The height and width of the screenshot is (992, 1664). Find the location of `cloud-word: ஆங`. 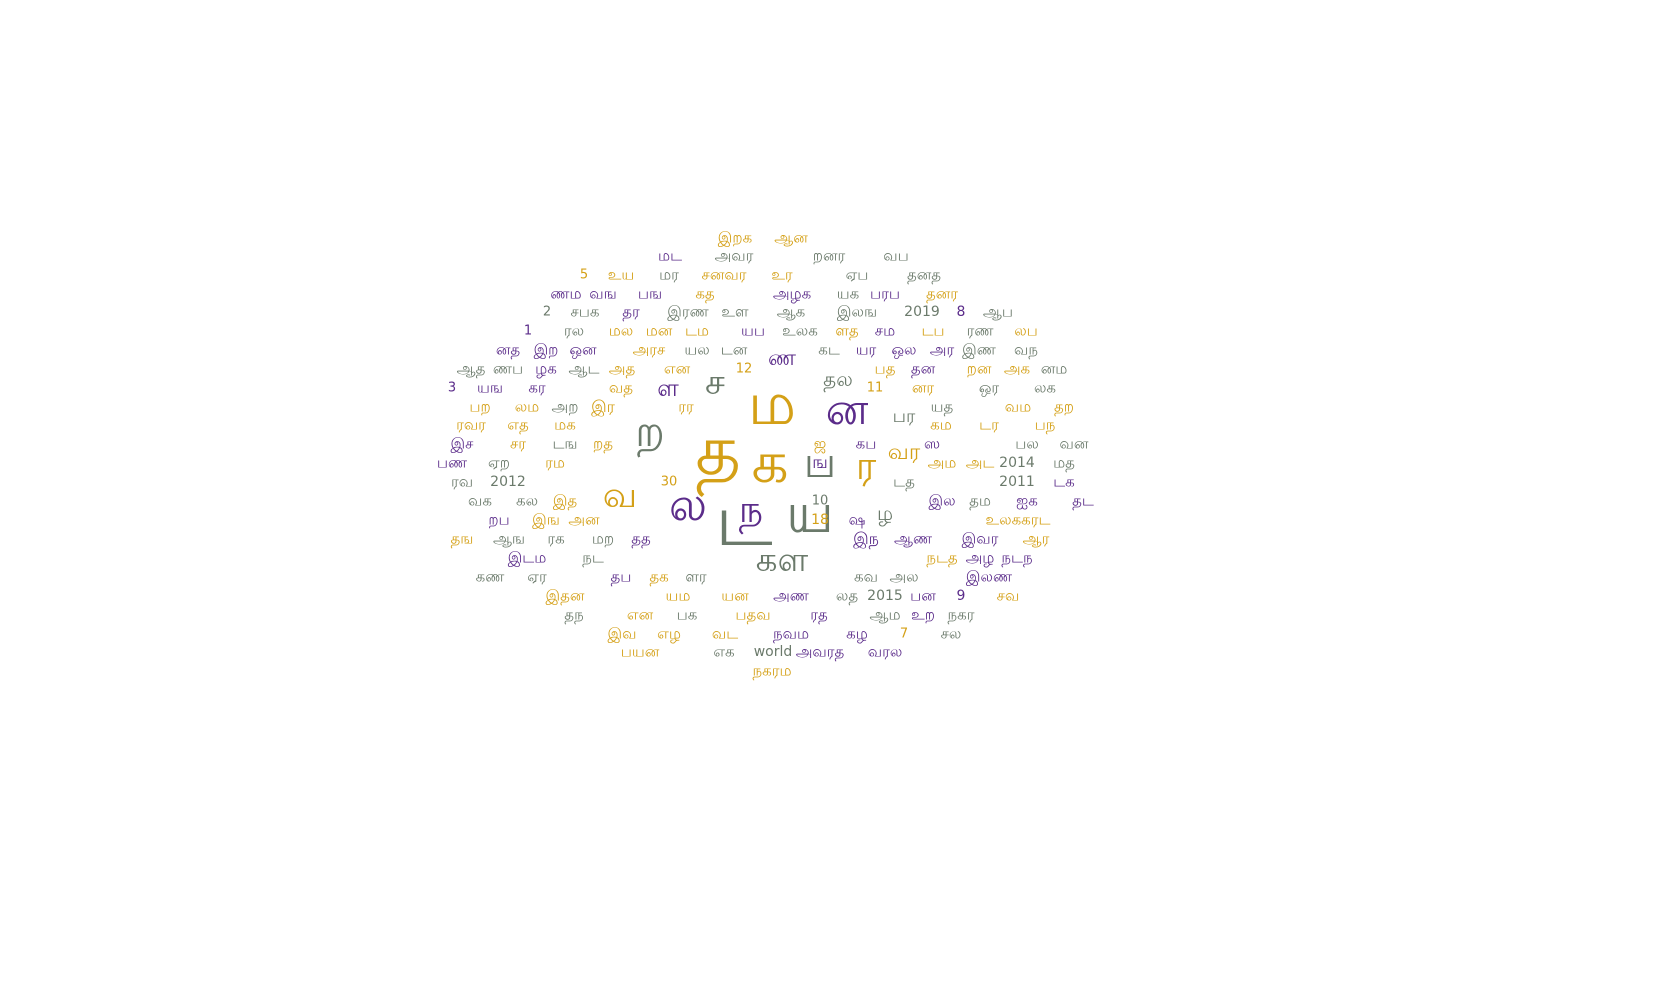

cloud-word: ஆங is located at coordinates (509, 538).